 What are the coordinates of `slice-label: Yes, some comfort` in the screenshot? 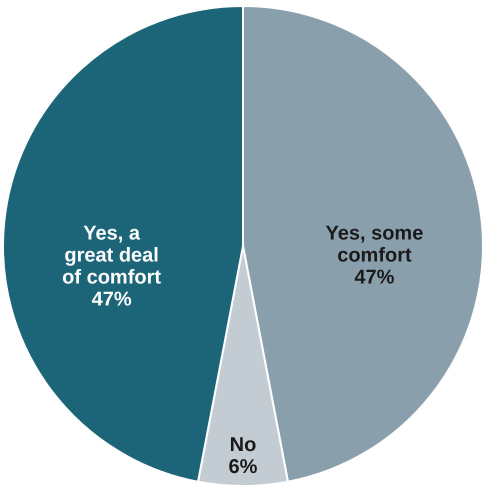 It's located at (374, 244).